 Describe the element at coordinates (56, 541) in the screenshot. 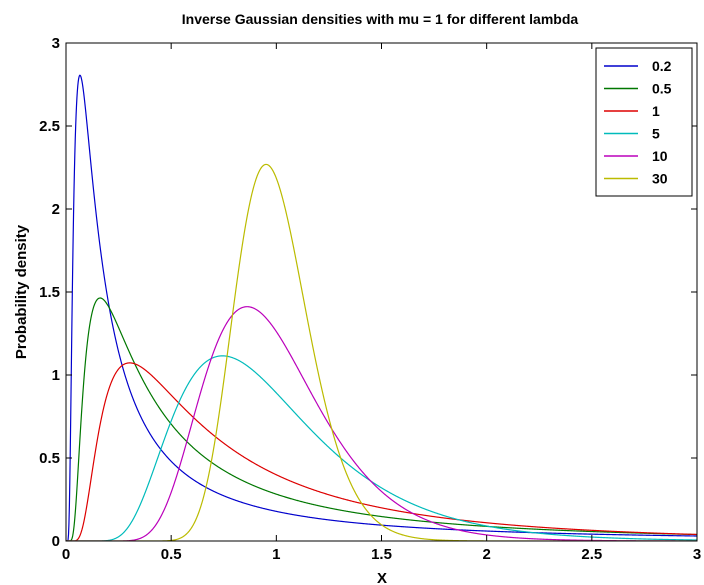

I see `y-tick-label: 0` at that location.